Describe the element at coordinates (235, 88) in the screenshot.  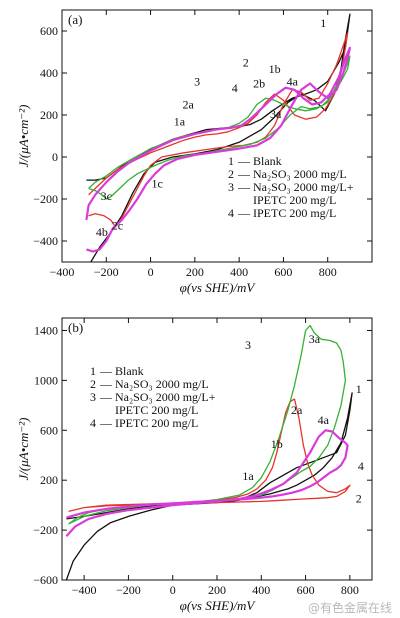
I see `chart-a-annotation: 4` at that location.